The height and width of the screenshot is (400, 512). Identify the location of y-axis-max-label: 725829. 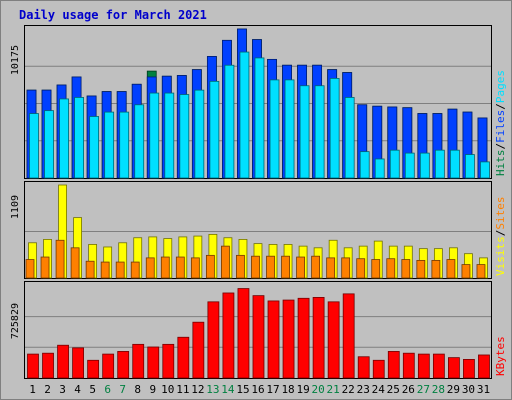
(15, 321).